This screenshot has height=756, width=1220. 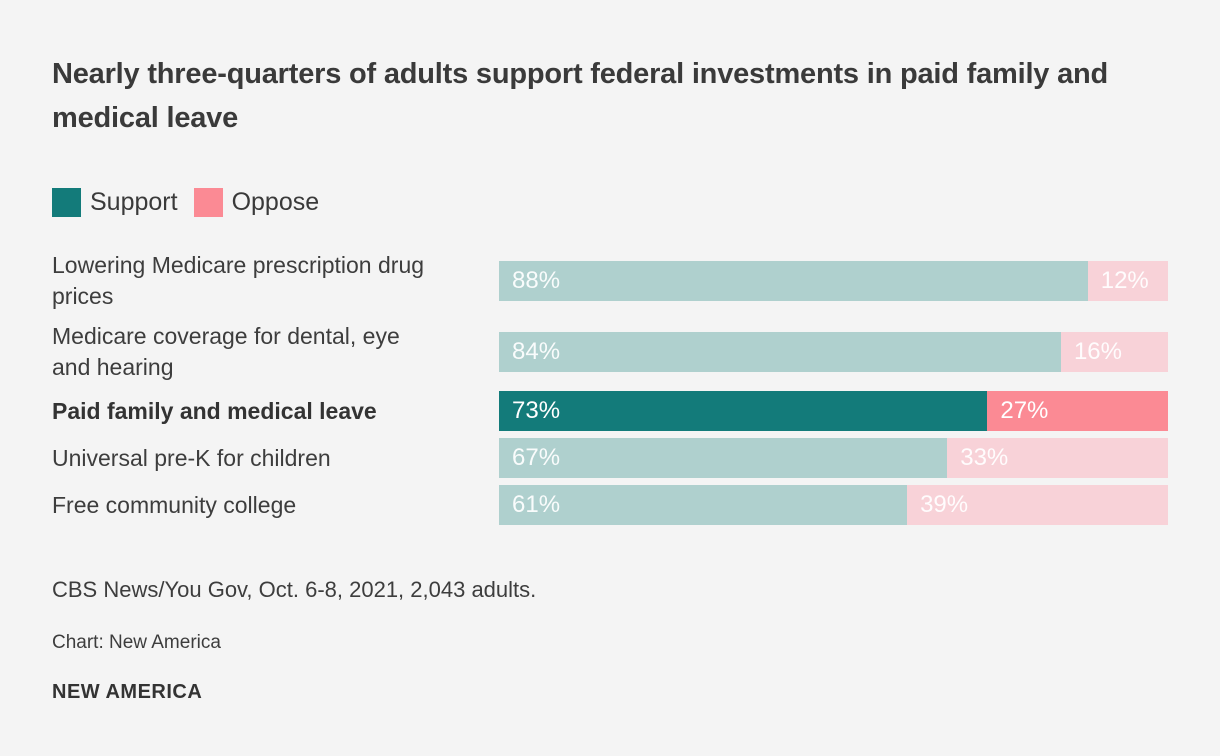 I want to click on legend-item-support: Support, so click(x=115, y=202).